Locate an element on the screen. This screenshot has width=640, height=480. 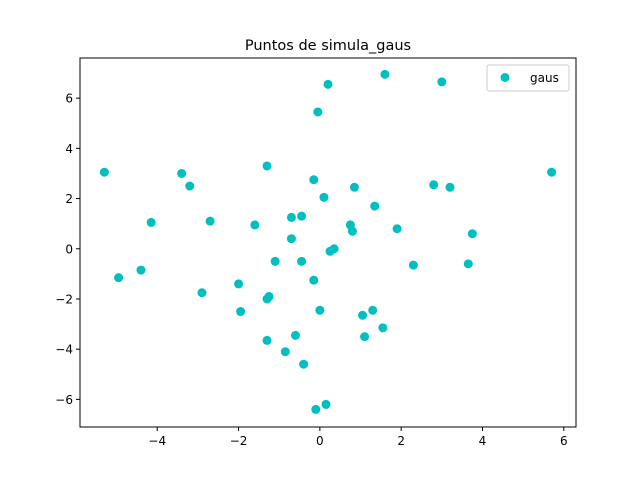
y-tick-label: −6 is located at coordinates (64, 400).